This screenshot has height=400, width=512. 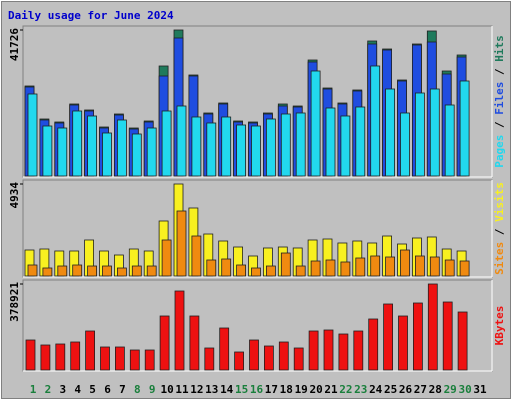 I want to click on legend: Sites / Visits, so click(x=499, y=228).